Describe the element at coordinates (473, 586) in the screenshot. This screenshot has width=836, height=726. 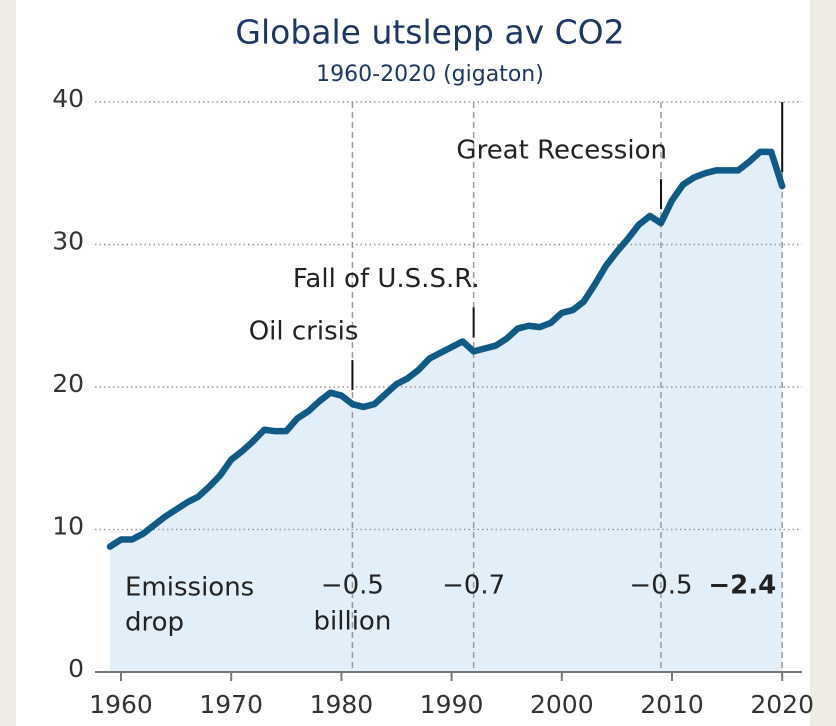
I see `drop-label: −0.7` at that location.